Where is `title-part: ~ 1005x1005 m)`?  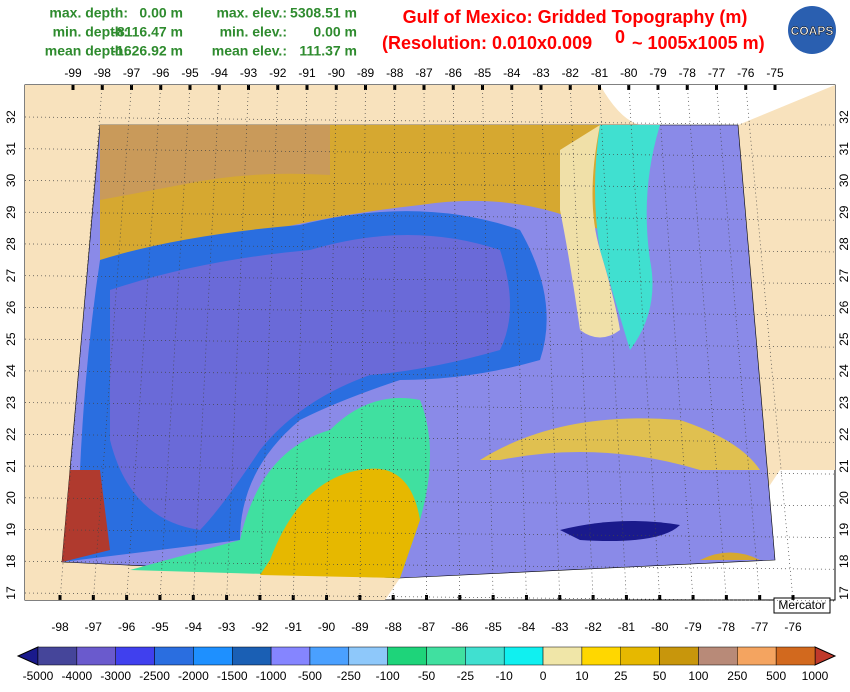
title-part: ~ 1005x1005 m) is located at coordinates (698, 43).